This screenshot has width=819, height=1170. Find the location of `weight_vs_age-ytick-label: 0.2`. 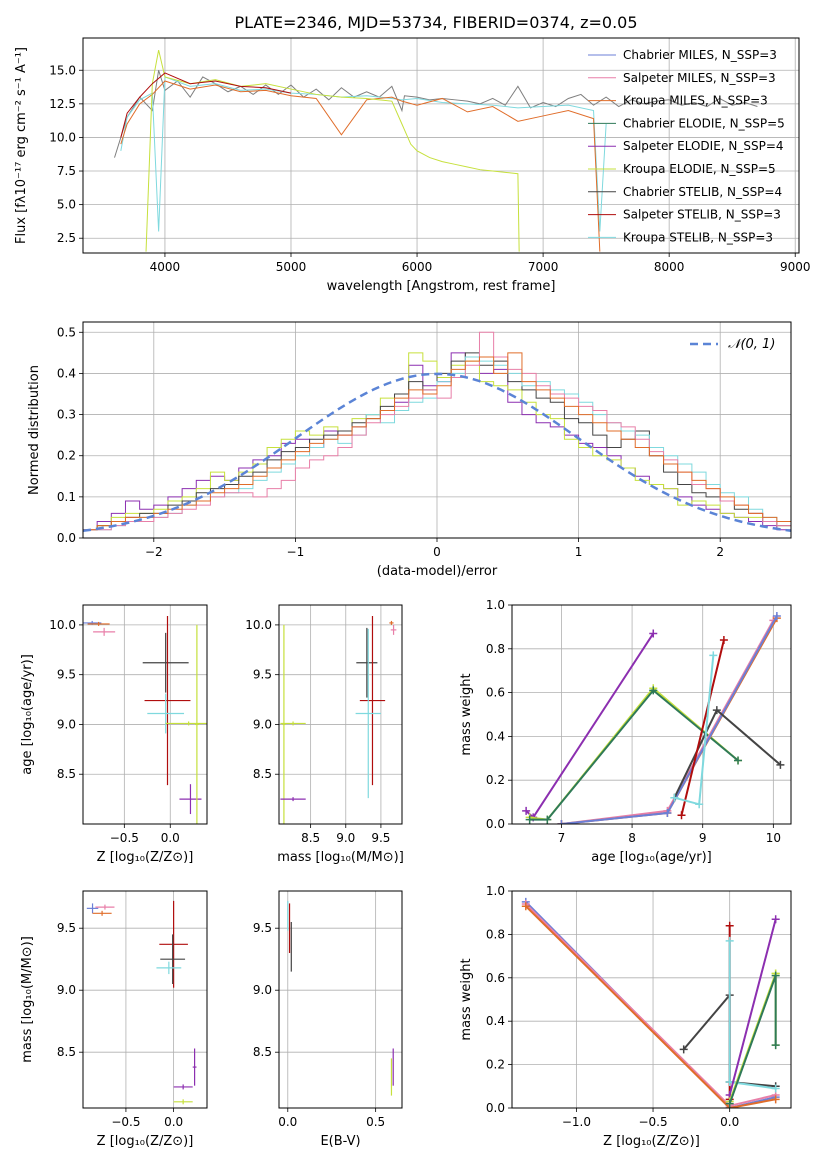

weight_vs_age-ytick-label: 0.2 is located at coordinates (495, 780).